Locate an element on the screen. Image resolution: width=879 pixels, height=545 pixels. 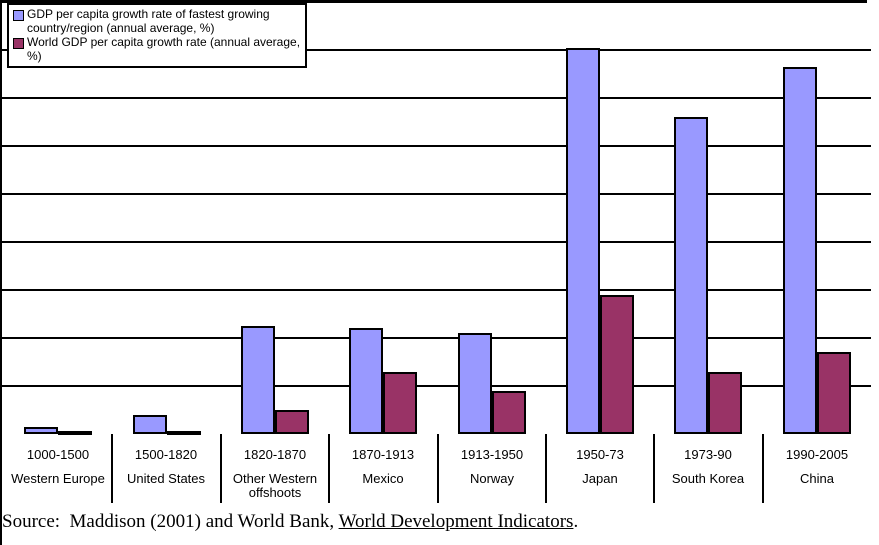
category-region-label: Norway is located at coordinates (492, 478).